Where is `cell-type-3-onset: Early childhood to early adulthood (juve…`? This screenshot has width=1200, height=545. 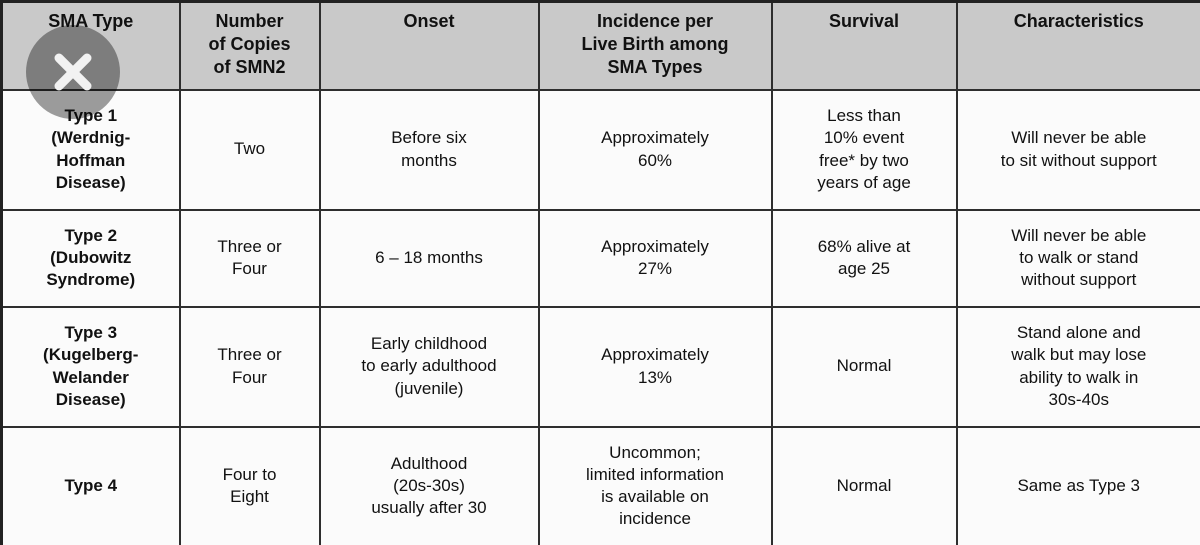
cell-type-3-onset: Early childhood to early adulthood (juve… is located at coordinates (429, 366).